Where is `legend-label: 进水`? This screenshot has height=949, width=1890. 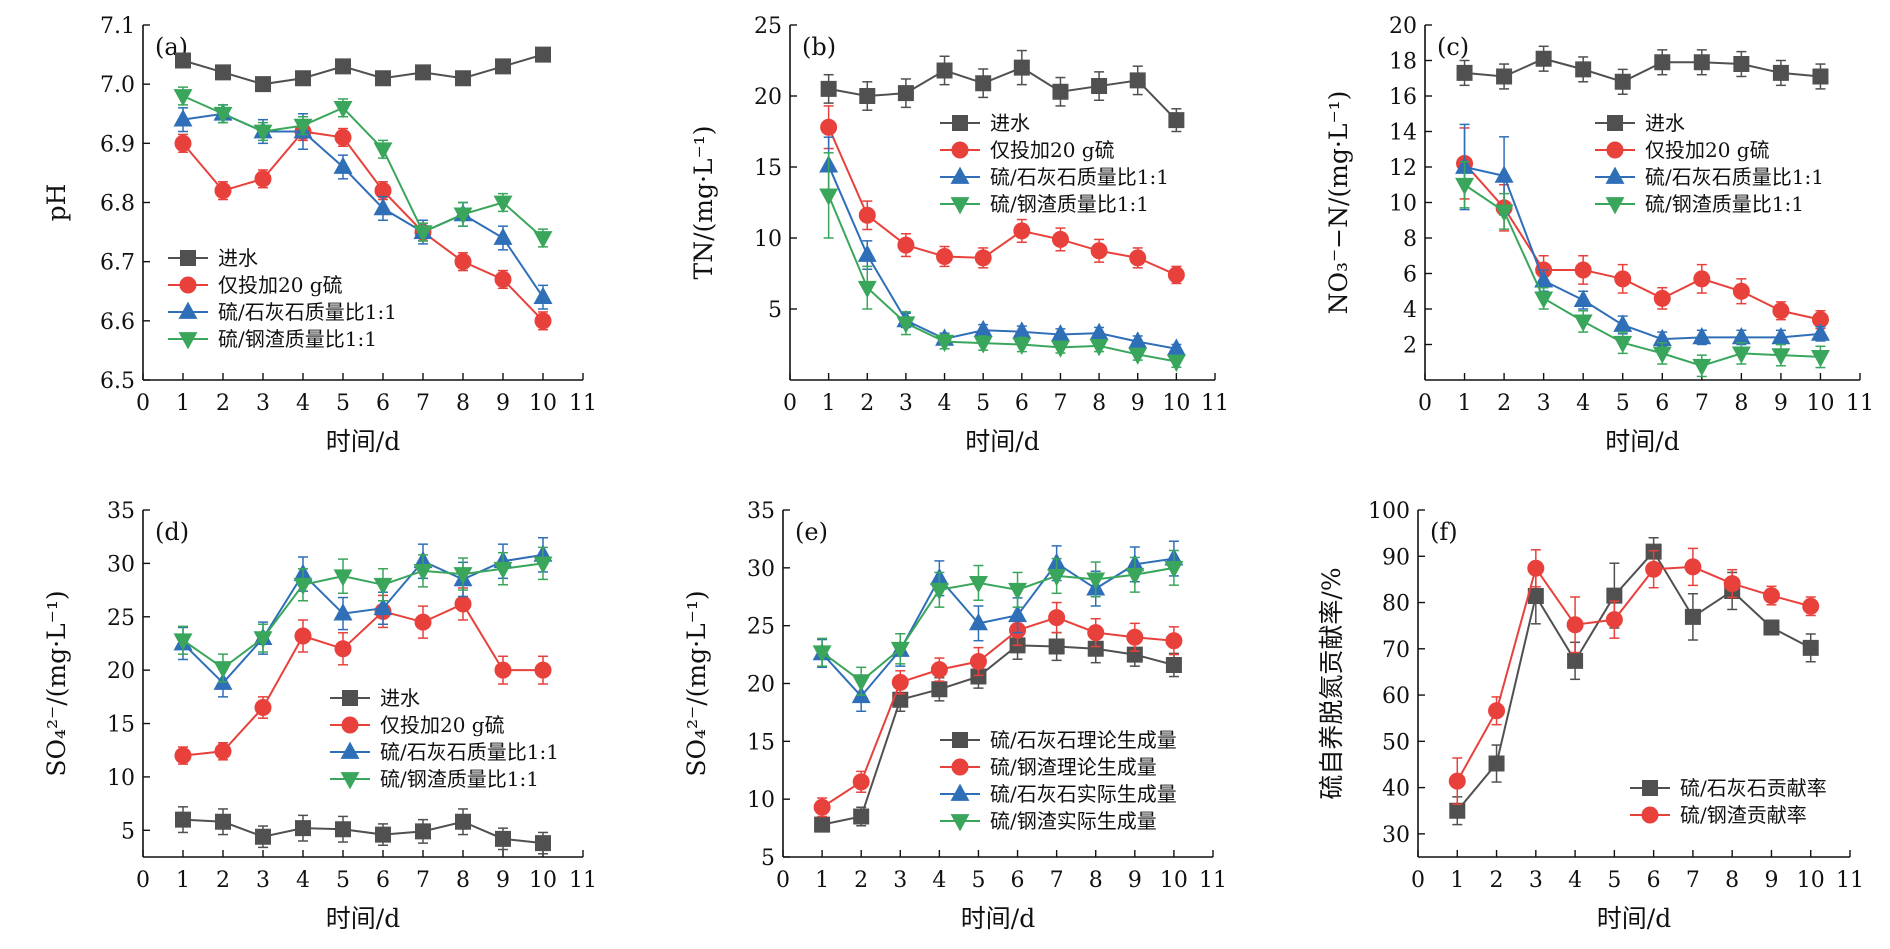 legend-label: 进水 is located at coordinates (400, 698).